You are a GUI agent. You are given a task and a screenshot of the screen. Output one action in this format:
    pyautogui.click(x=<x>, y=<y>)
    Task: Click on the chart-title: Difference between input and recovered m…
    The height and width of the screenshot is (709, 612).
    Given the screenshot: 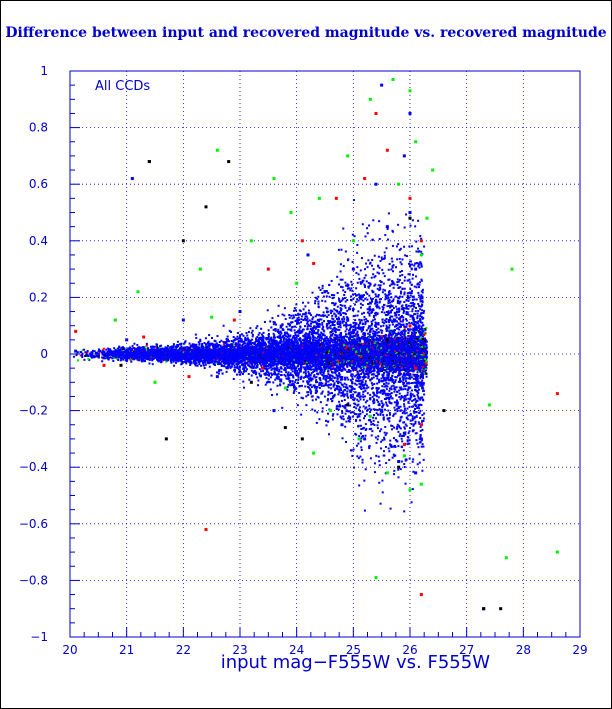 What is the action you would take?
    pyautogui.click(x=306, y=33)
    